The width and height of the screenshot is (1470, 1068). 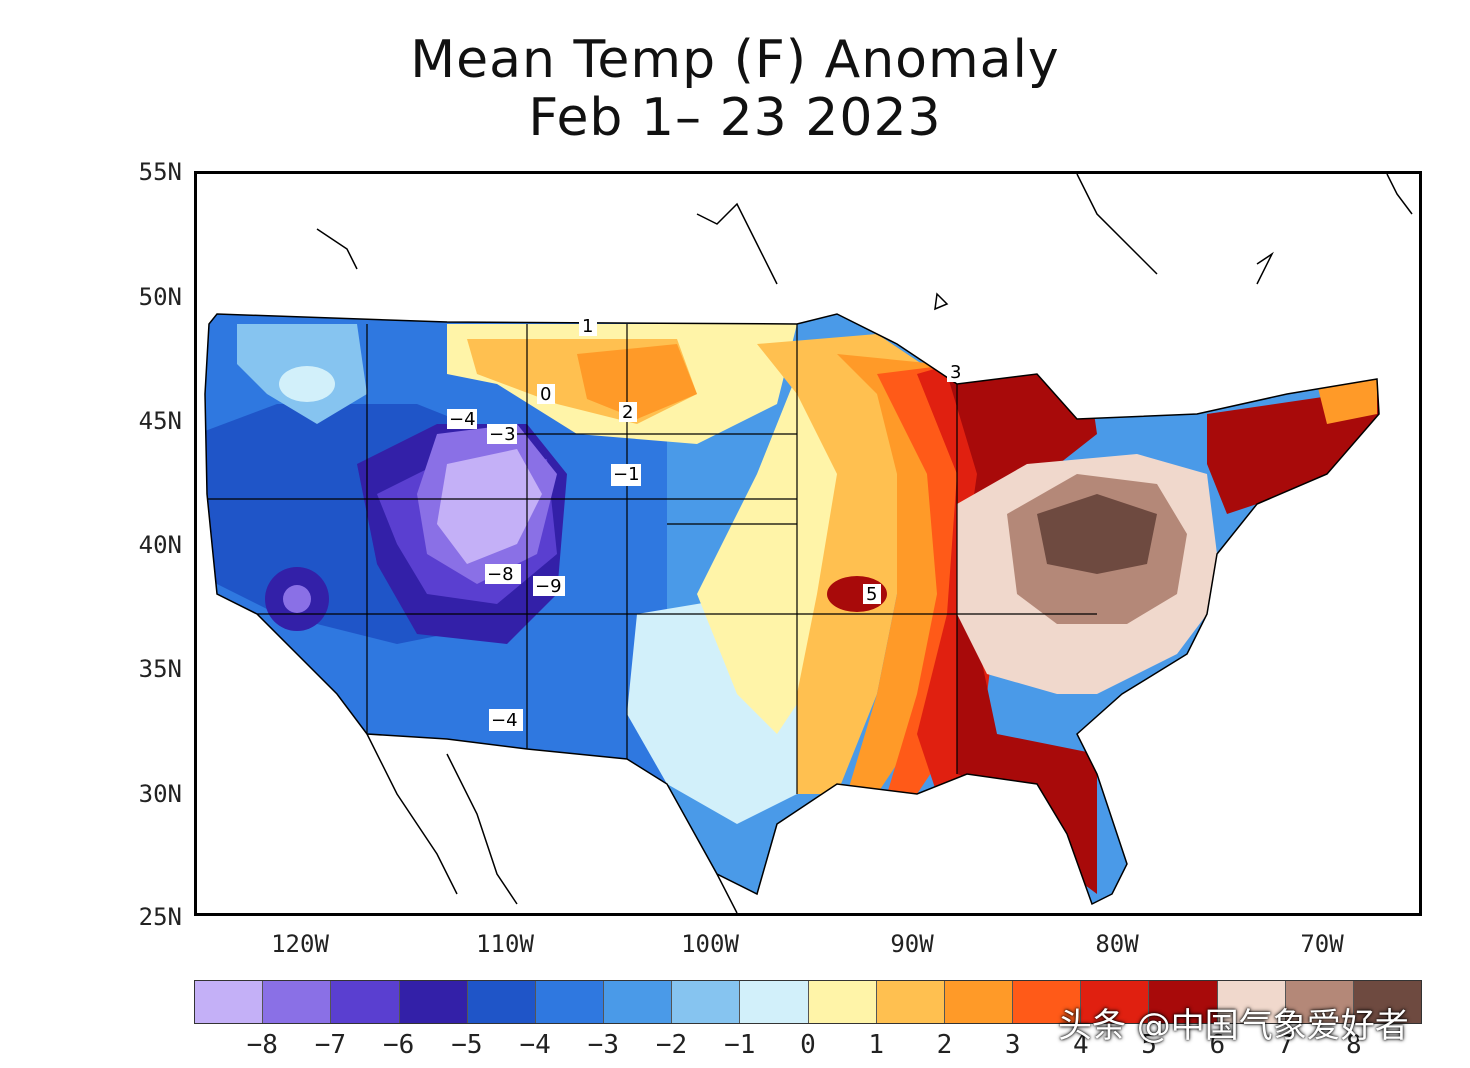 What do you see at coordinates (740, 1045) in the screenshot?
I see `colorbar-tick-label: −1` at bounding box center [740, 1045].